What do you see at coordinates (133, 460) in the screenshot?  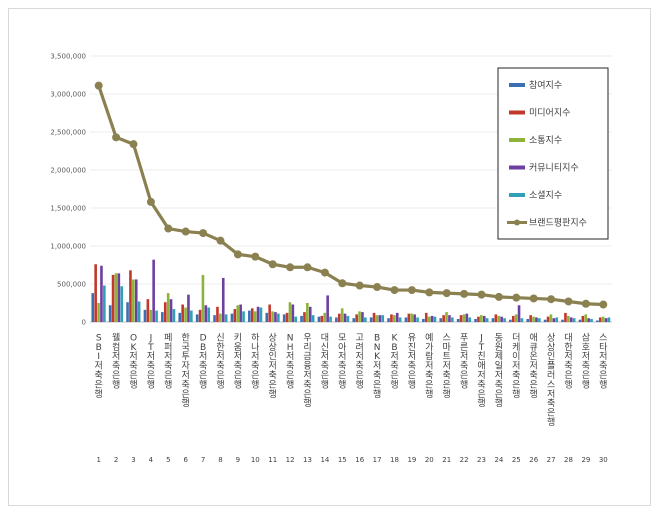 I see `x-rank-label: 3` at bounding box center [133, 460].